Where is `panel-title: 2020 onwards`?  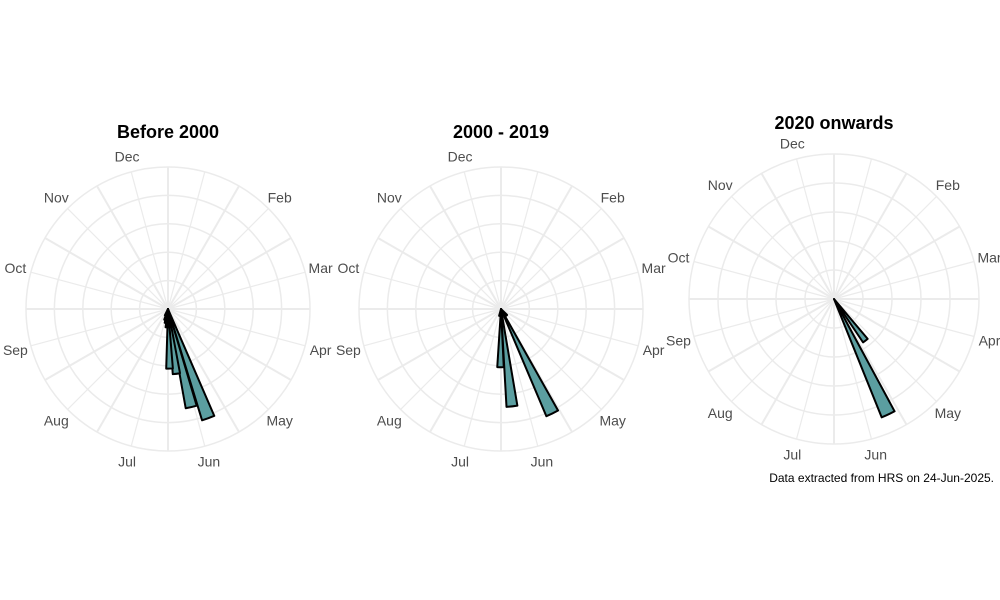 panel-title: 2020 onwards is located at coordinates (833, 123).